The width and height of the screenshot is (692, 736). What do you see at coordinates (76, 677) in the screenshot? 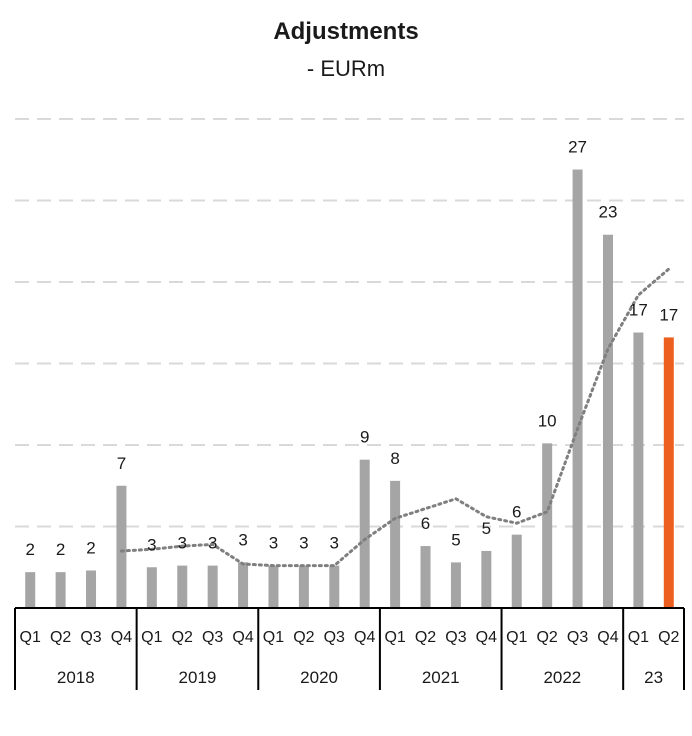
I see `year-tick-label: 2018` at bounding box center [76, 677].